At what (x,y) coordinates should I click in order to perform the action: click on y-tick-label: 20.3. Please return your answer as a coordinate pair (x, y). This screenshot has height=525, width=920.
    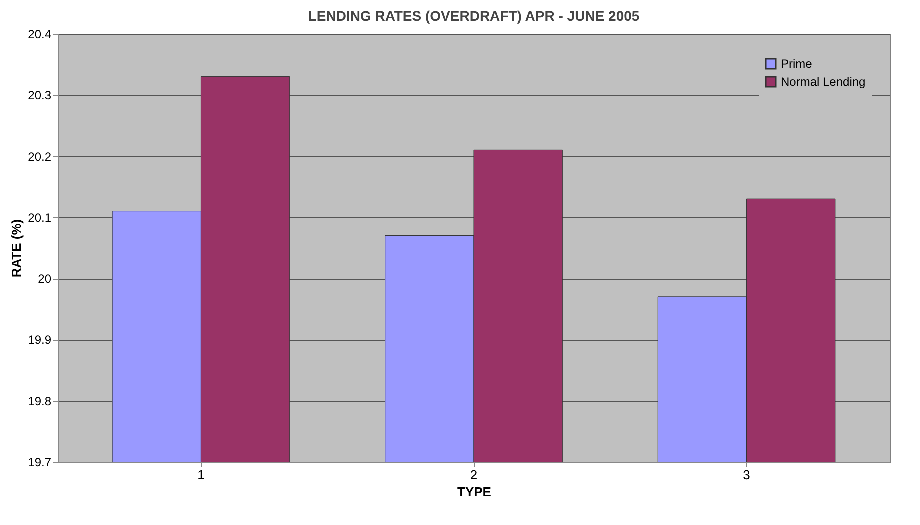
    Looking at the image, I should click on (40, 95).